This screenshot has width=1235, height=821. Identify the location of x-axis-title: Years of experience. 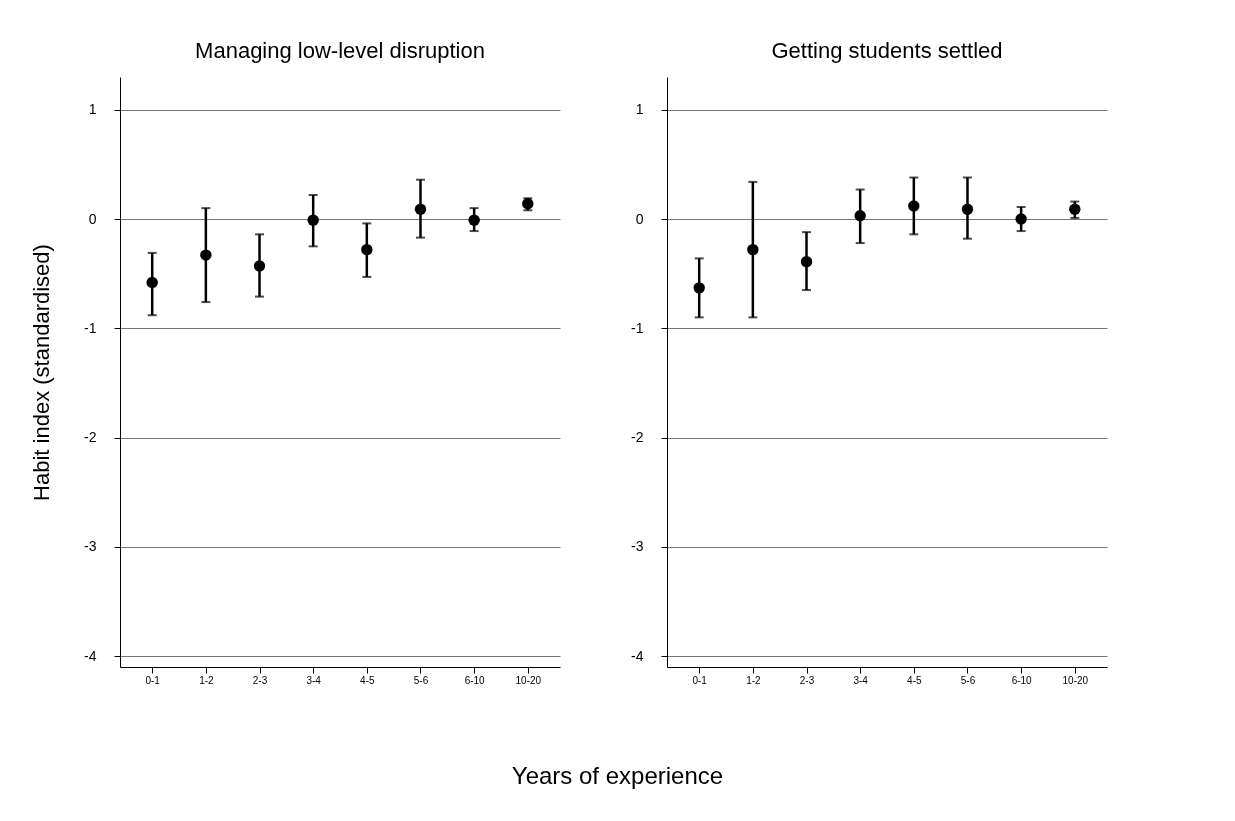
(617, 776).